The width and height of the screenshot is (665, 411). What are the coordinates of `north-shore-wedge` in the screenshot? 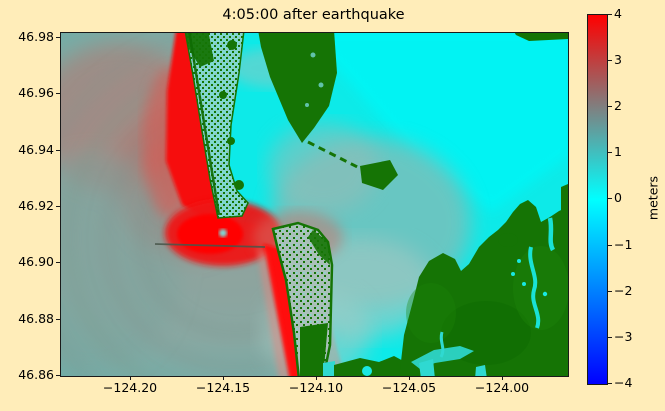 It's located at (297, 88).